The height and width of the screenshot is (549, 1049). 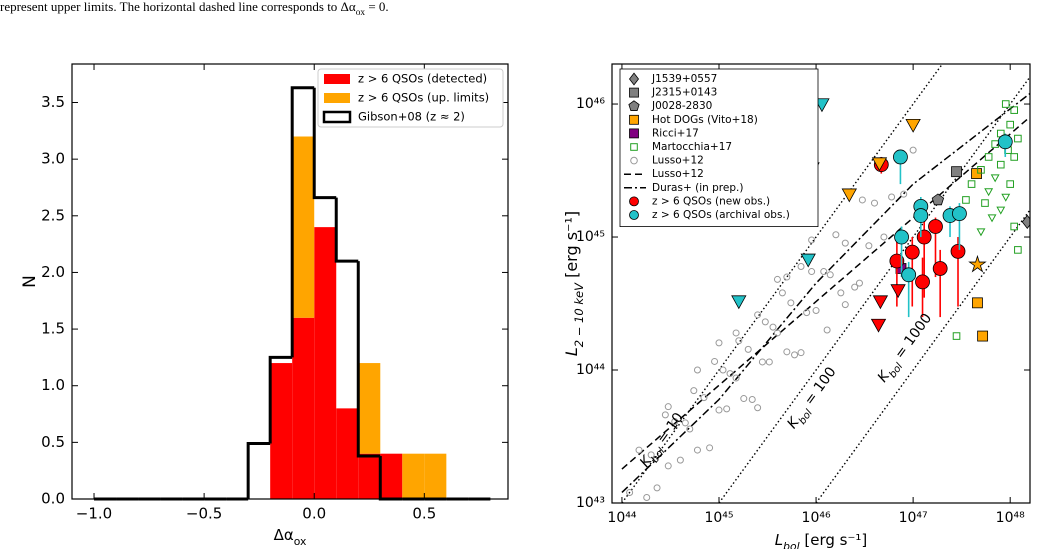 I want to click on legend-label: J2315+0143, so click(x=684, y=93).